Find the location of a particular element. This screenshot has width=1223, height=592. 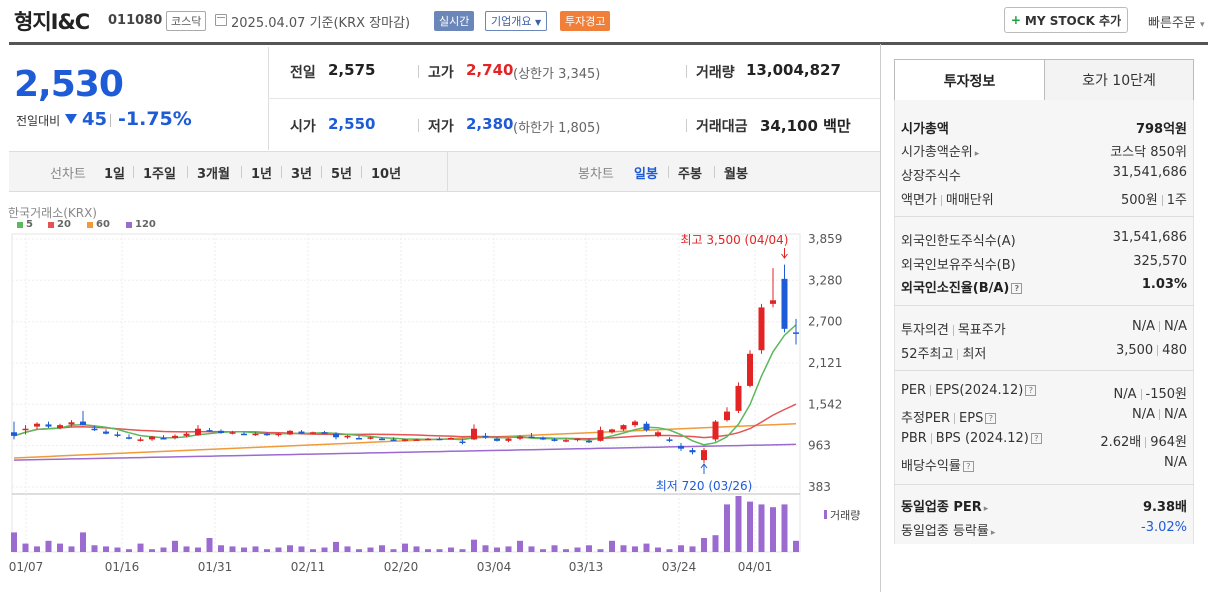

y-tick-label: 963 is located at coordinates (819, 446).